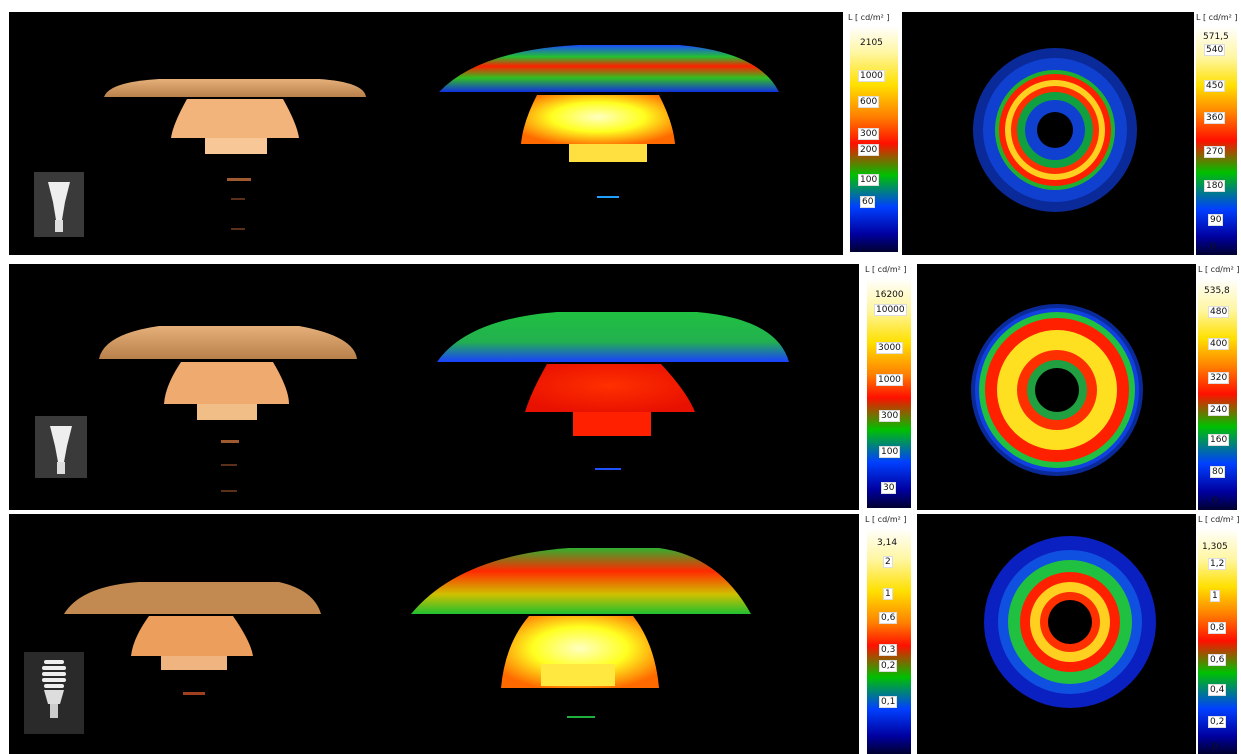 The width and height of the screenshot is (1241, 754). I want to click on scale-tick: 0,8, so click(1217, 628).